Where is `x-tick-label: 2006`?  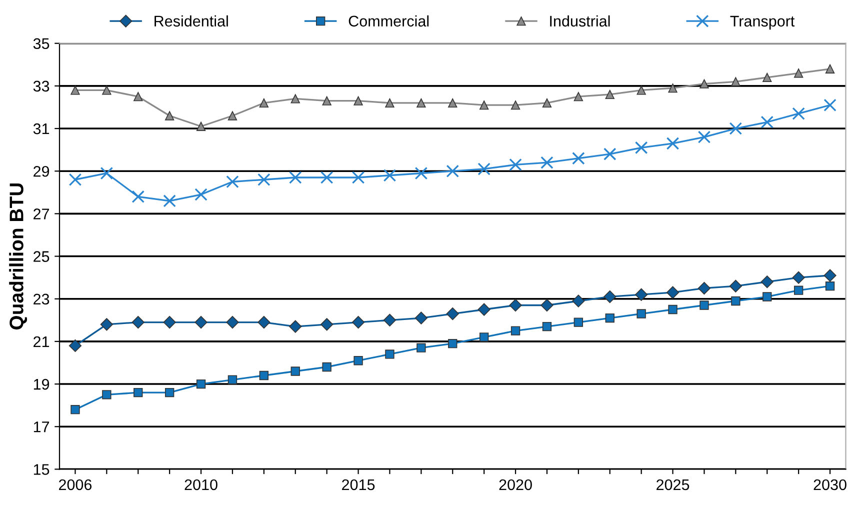 x-tick-label: 2006 is located at coordinates (75, 484).